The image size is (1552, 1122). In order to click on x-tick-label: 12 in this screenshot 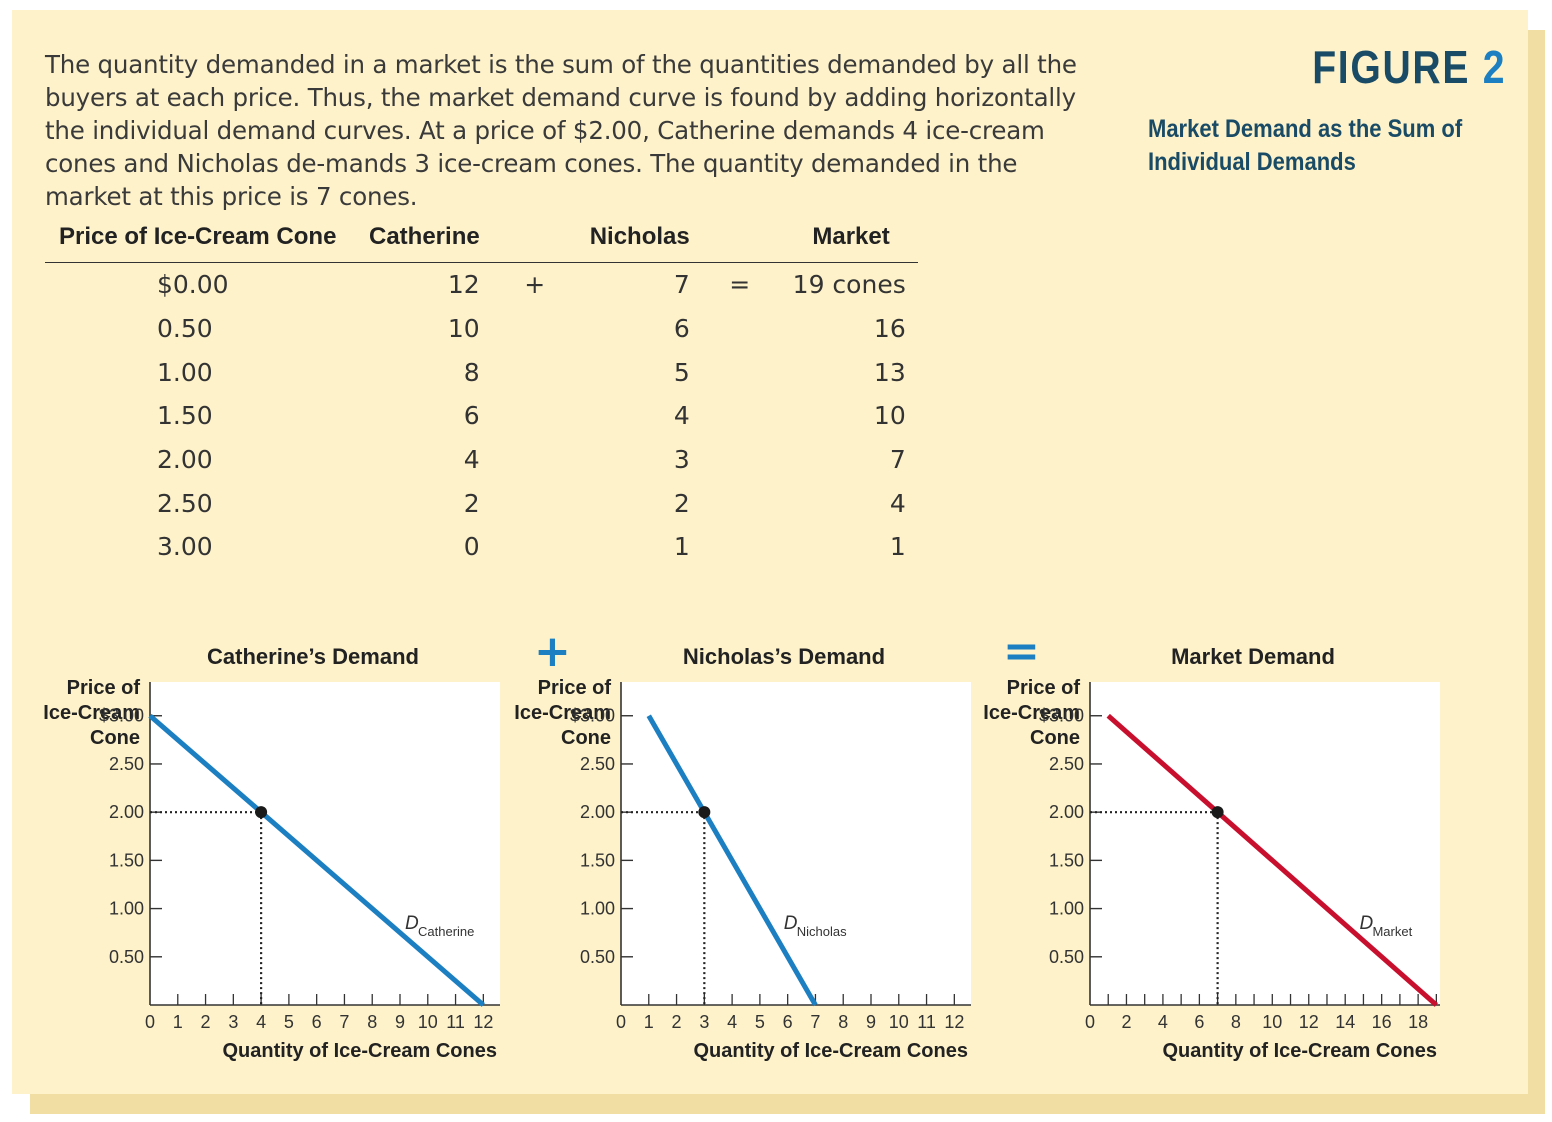, I will do `click(483, 1022)`.